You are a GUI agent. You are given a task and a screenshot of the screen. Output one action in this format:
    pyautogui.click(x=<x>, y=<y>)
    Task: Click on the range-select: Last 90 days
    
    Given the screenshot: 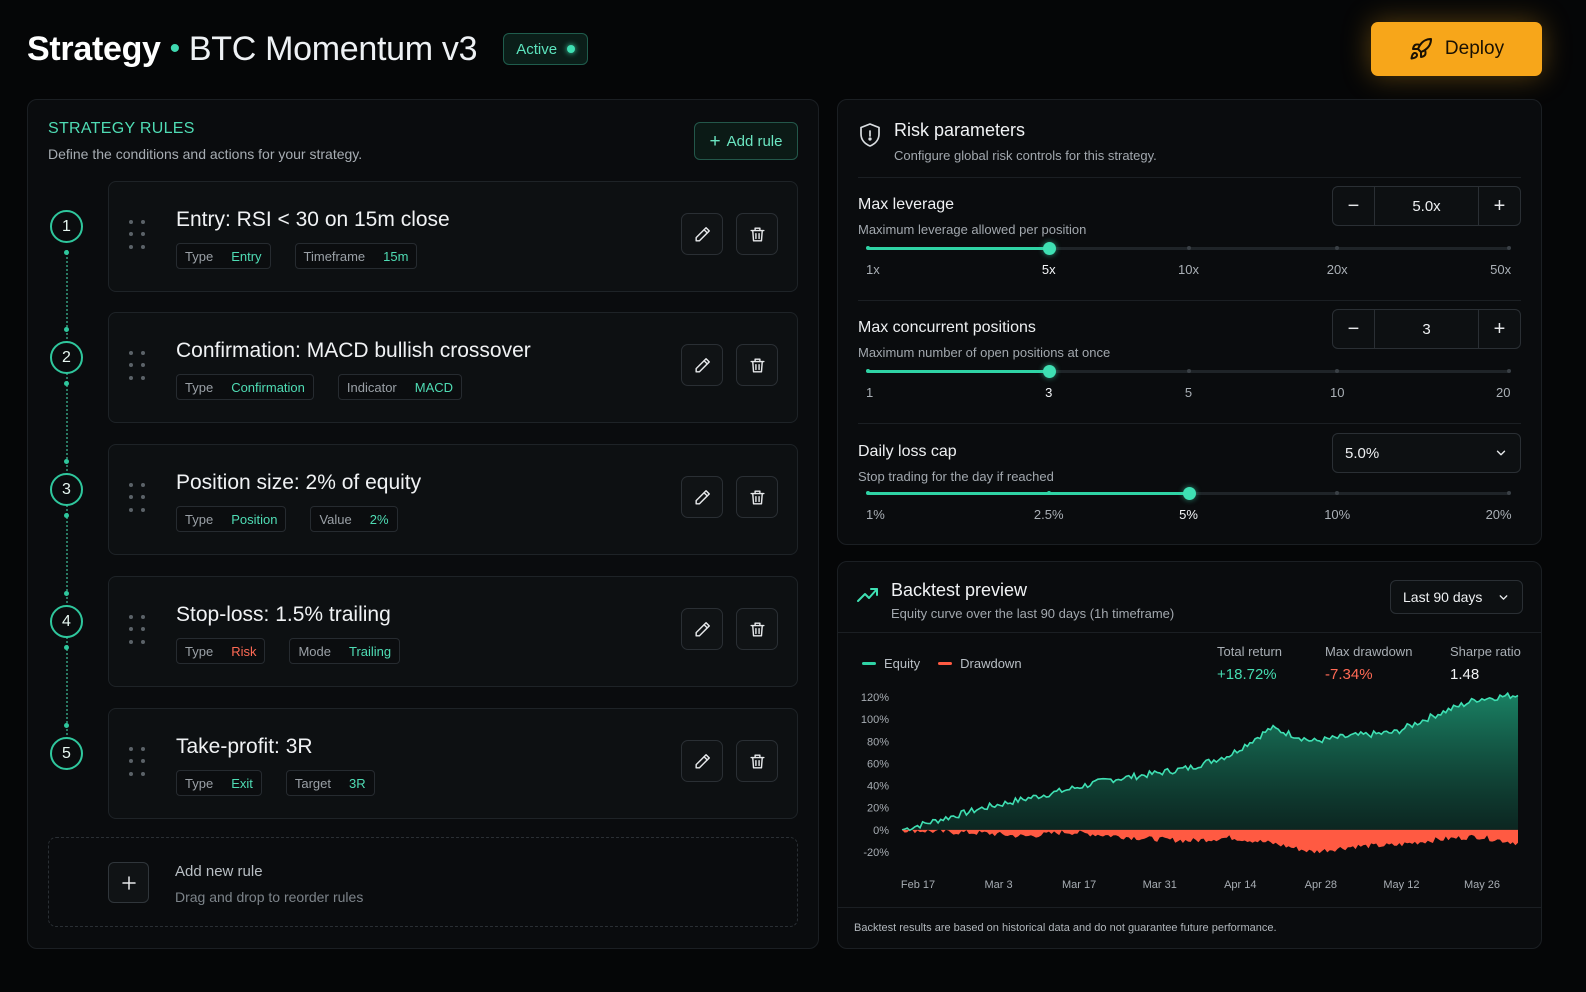 What is the action you would take?
    pyautogui.click(x=1456, y=597)
    